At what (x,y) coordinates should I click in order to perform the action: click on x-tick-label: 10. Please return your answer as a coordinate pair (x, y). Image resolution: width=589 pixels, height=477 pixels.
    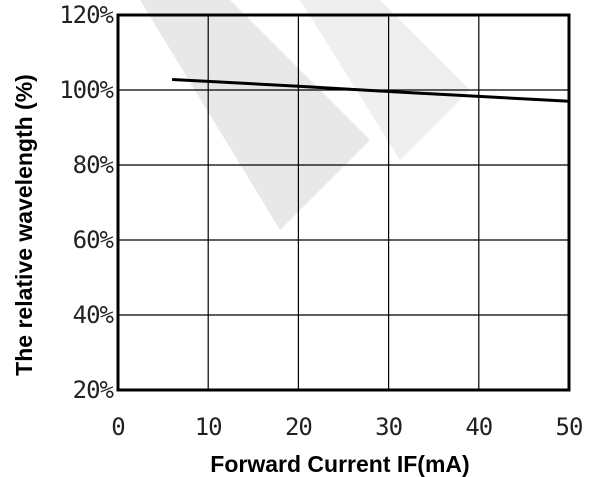
    Looking at the image, I should click on (208, 427).